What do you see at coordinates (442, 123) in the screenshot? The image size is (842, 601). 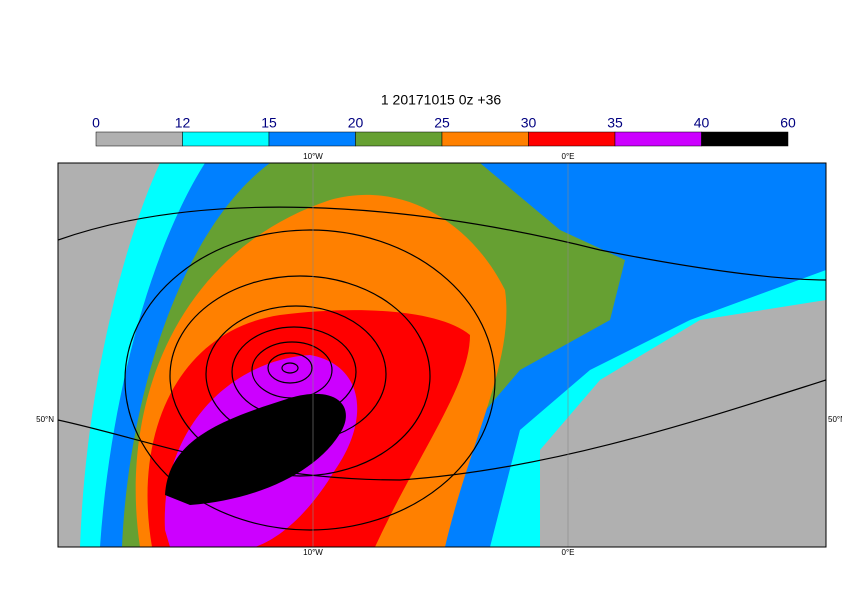 I see `colorbar-tick-label: 25` at bounding box center [442, 123].